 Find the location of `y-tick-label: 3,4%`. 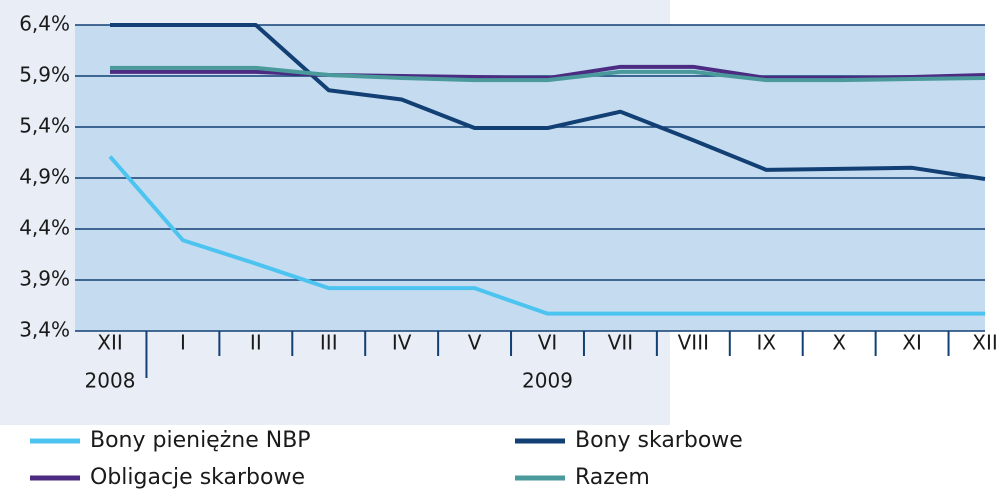

y-tick-label: 3,4% is located at coordinates (44, 330).